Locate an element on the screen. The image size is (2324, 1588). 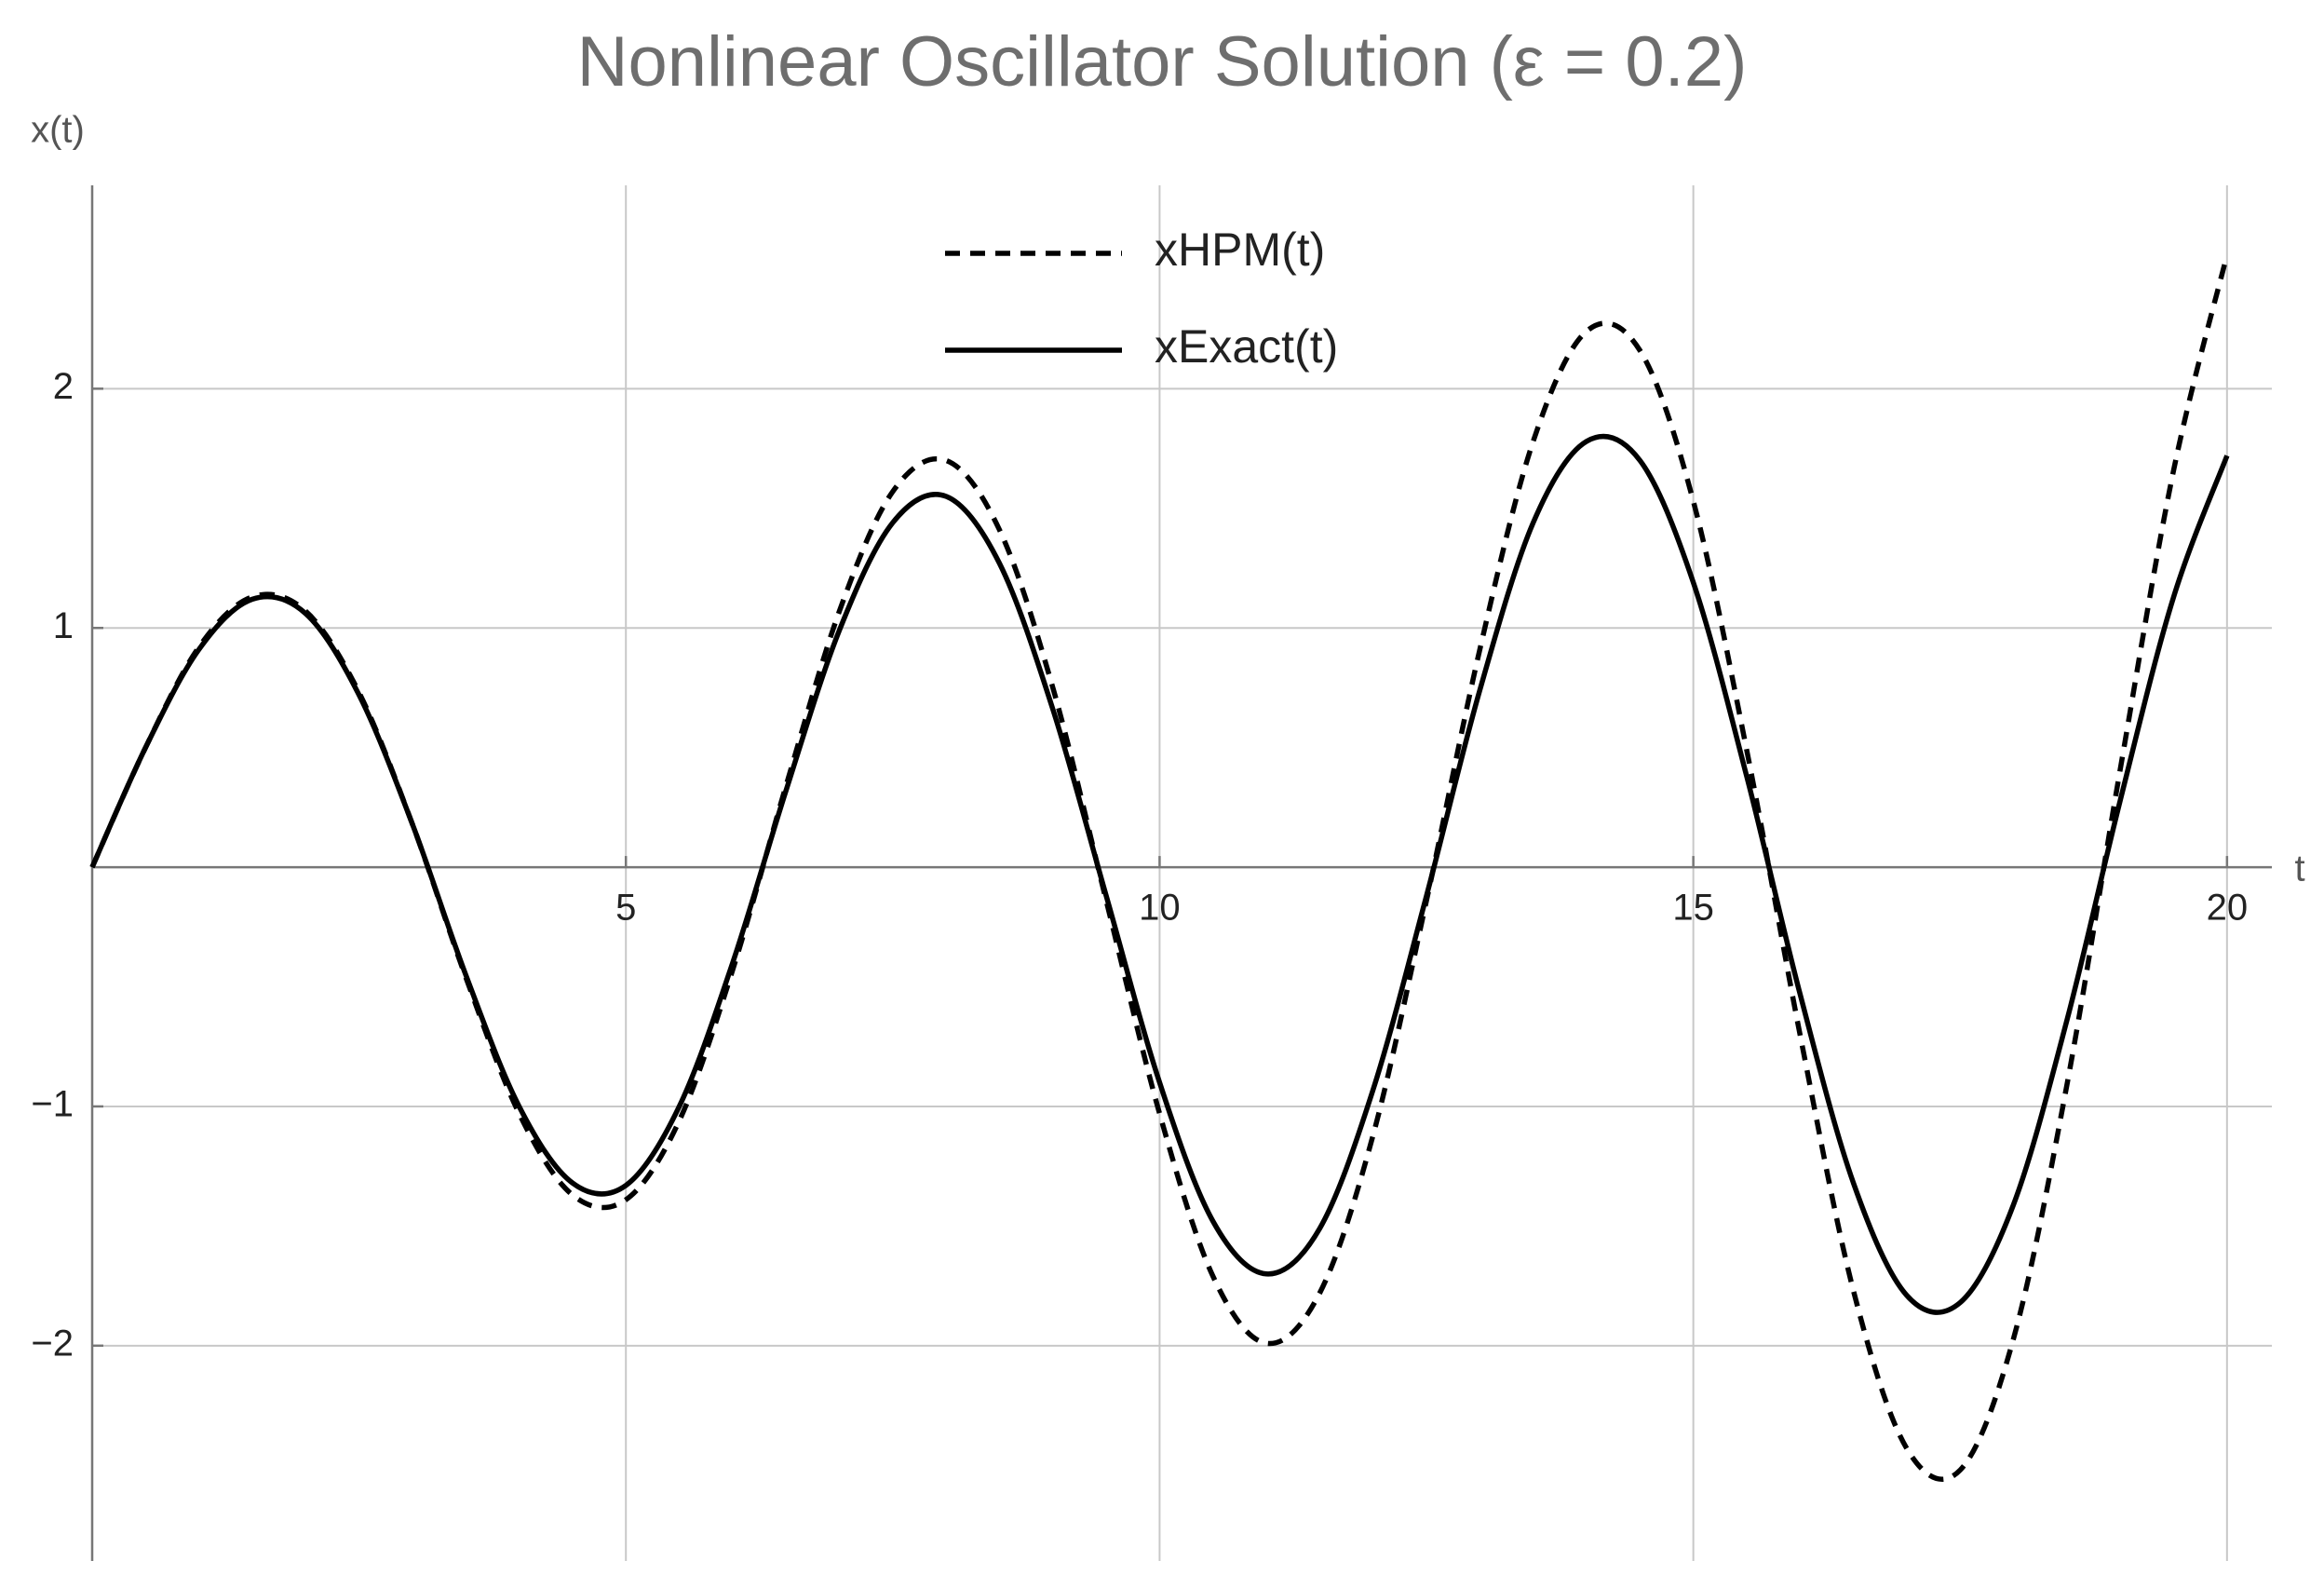
x-tick-label: 20 is located at coordinates (2228, 909).